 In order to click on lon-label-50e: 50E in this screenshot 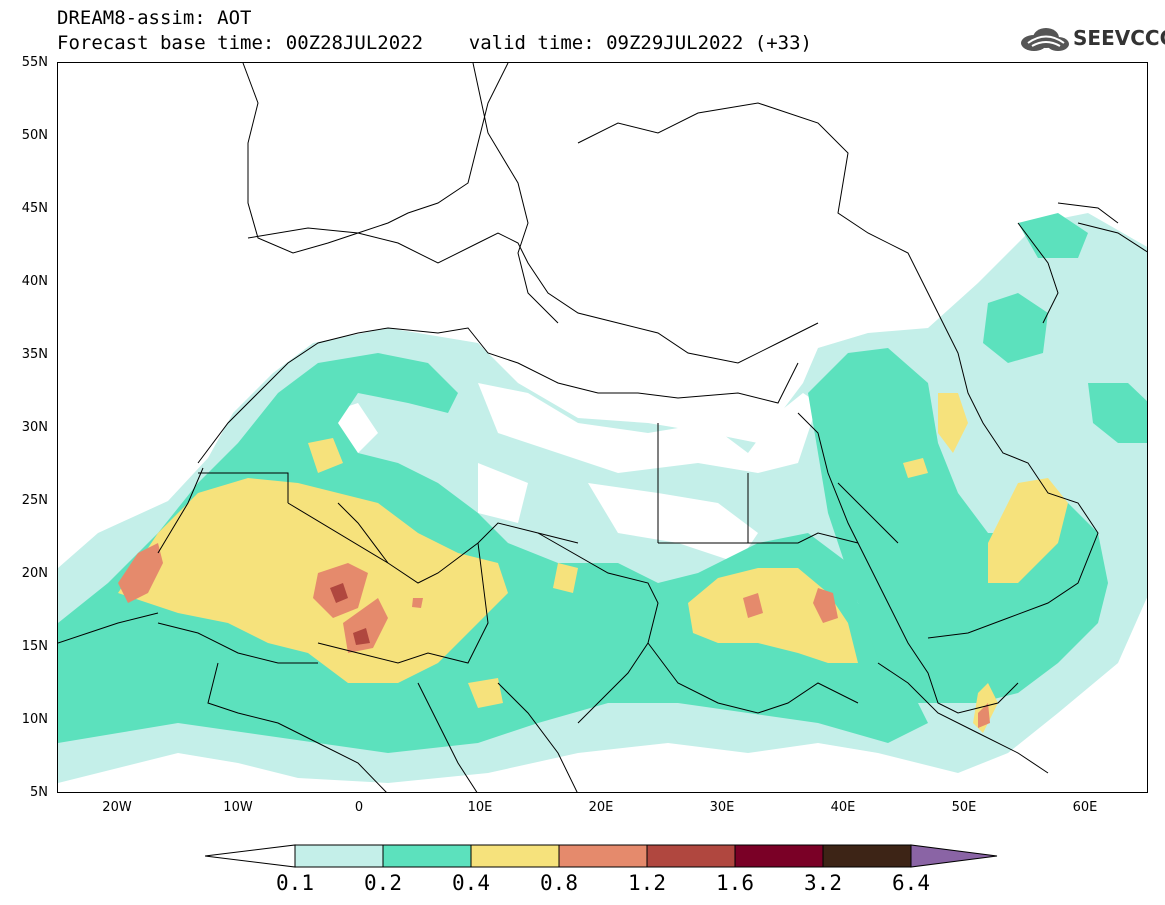, I will do `click(964, 807)`.